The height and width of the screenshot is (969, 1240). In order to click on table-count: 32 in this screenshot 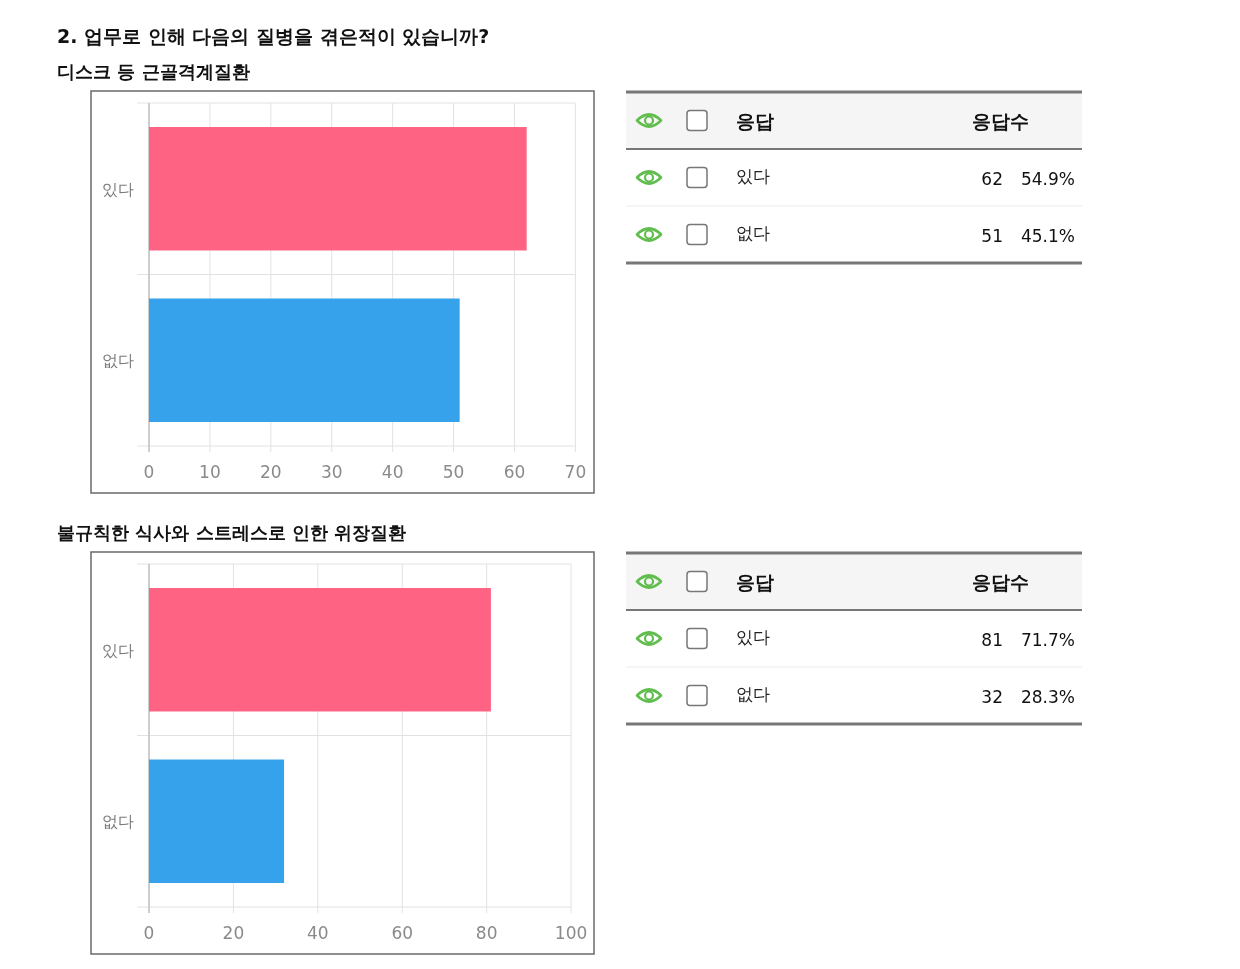, I will do `click(992, 696)`.